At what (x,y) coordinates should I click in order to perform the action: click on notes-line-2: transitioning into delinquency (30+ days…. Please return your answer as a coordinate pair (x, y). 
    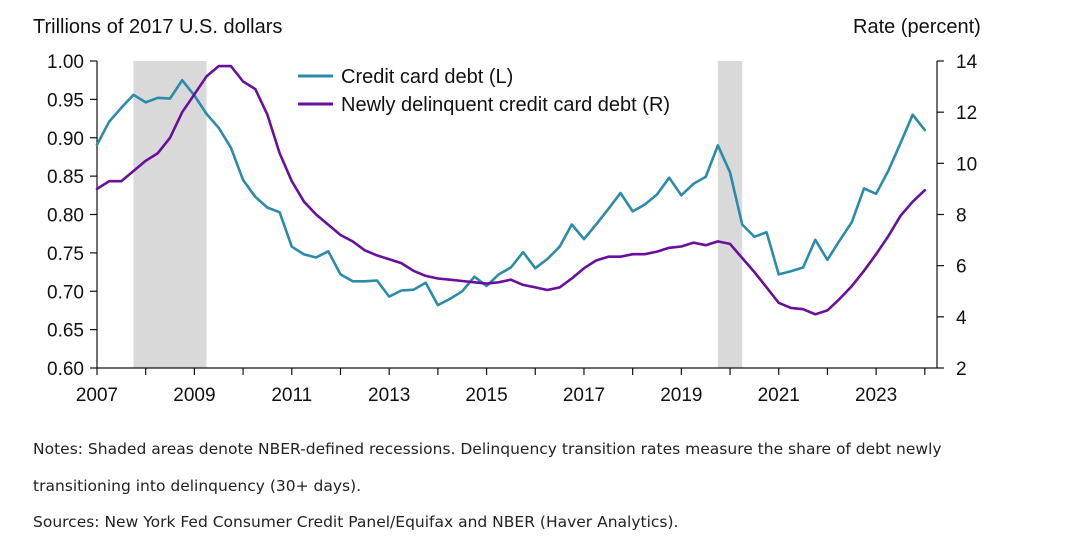
    Looking at the image, I should click on (197, 486).